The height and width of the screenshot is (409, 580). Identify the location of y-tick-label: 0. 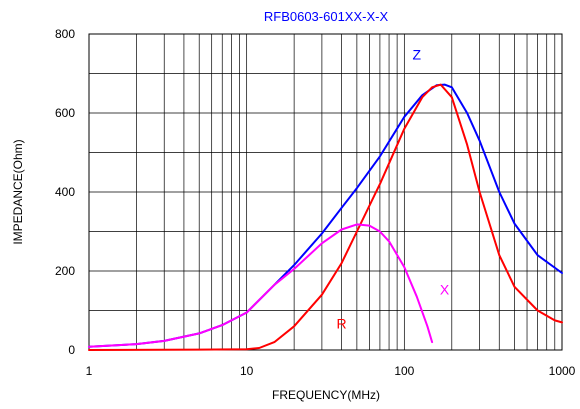
(71, 350).